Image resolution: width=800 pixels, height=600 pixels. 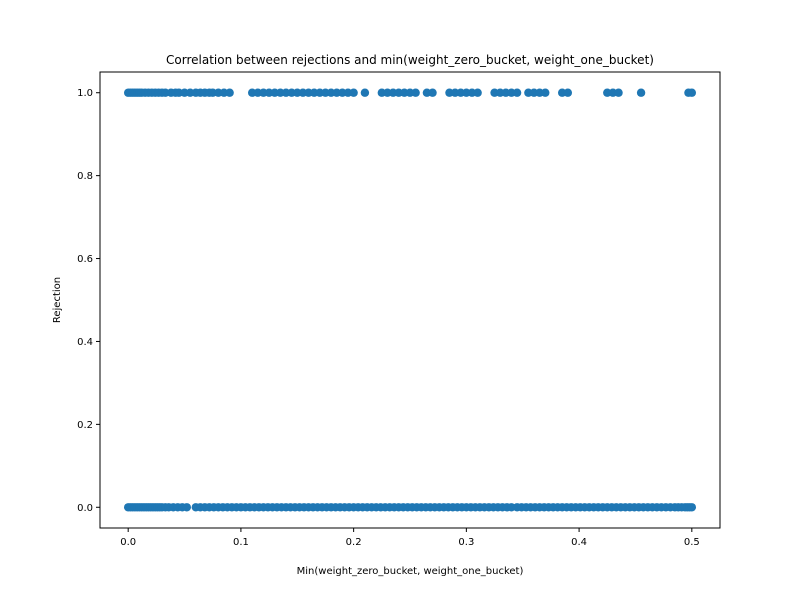 What do you see at coordinates (85, 259) in the screenshot?
I see `y-tick-label: 0.6` at bounding box center [85, 259].